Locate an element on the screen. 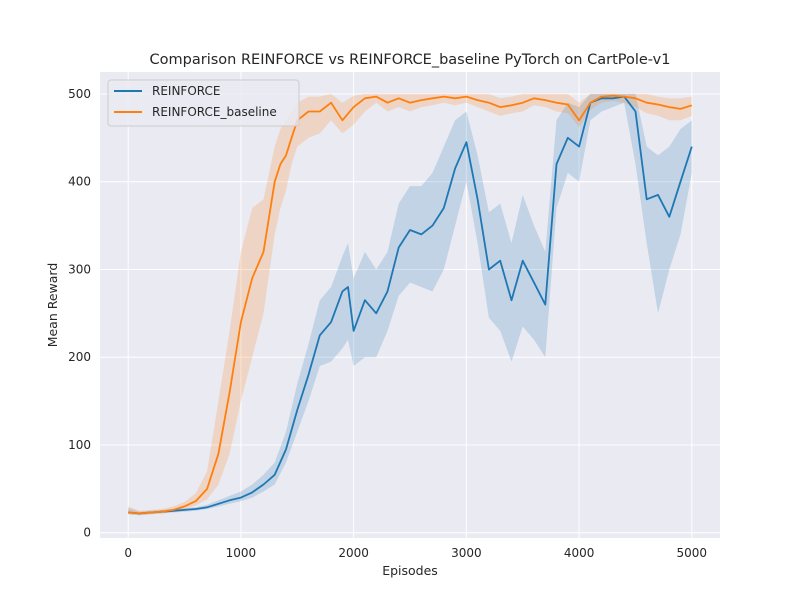 The width and height of the screenshot is (800, 600). x-tick-label: 5000 is located at coordinates (692, 553).